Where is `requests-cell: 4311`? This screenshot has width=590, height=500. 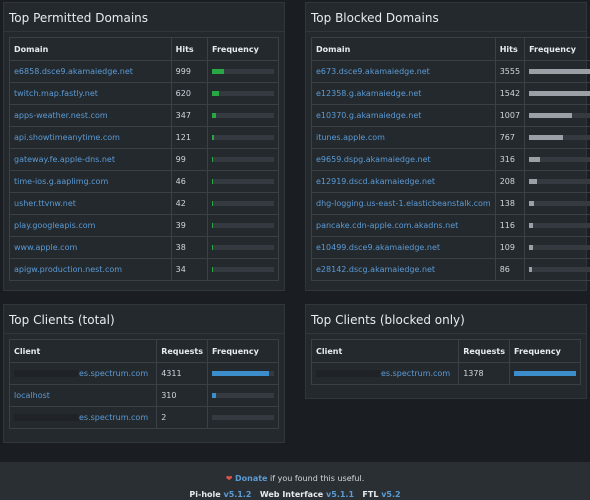
requests-cell: 4311 is located at coordinates (182, 373).